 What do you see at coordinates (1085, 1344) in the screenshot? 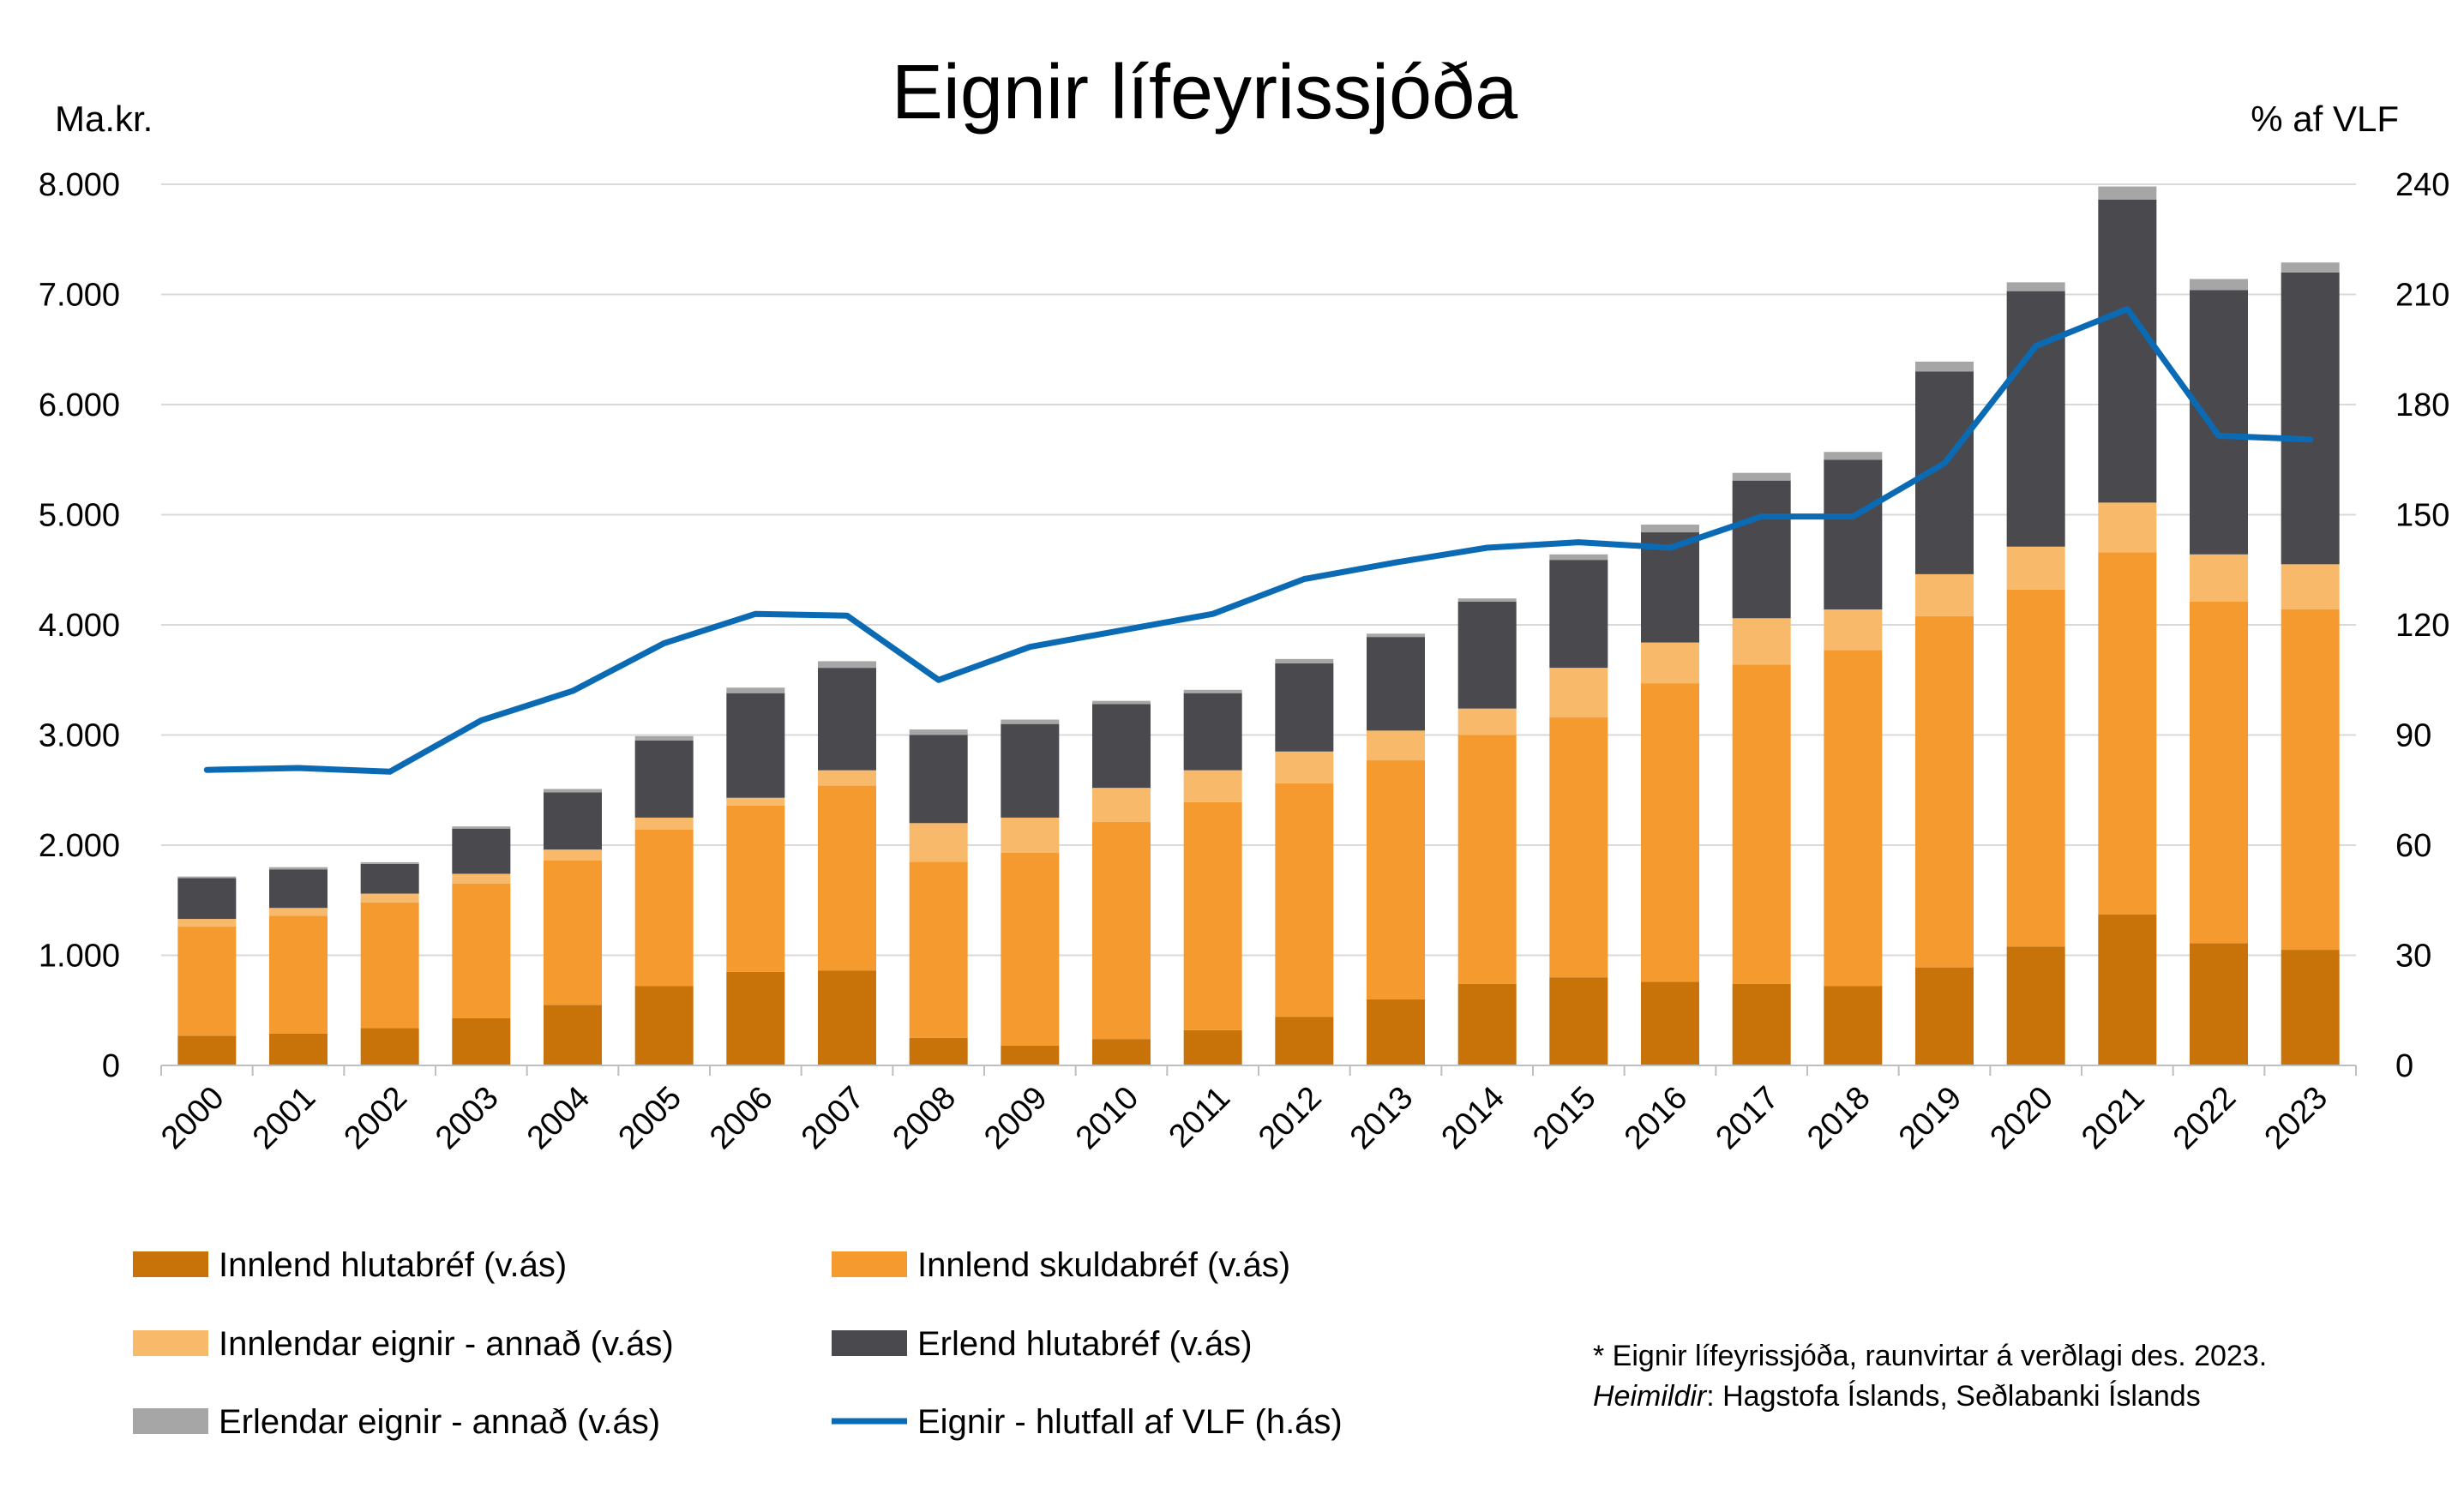
I see `legend-label: Erlend hlutabréf (v.ás)` at bounding box center [1085, 1344].